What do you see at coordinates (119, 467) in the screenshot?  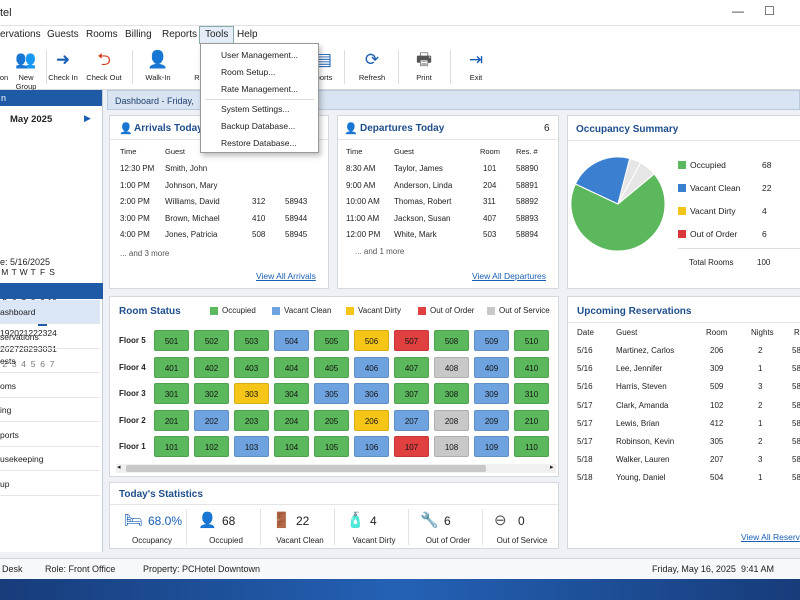 I see `scroll-left-icon: ◂` at bounding box center [119, 467].